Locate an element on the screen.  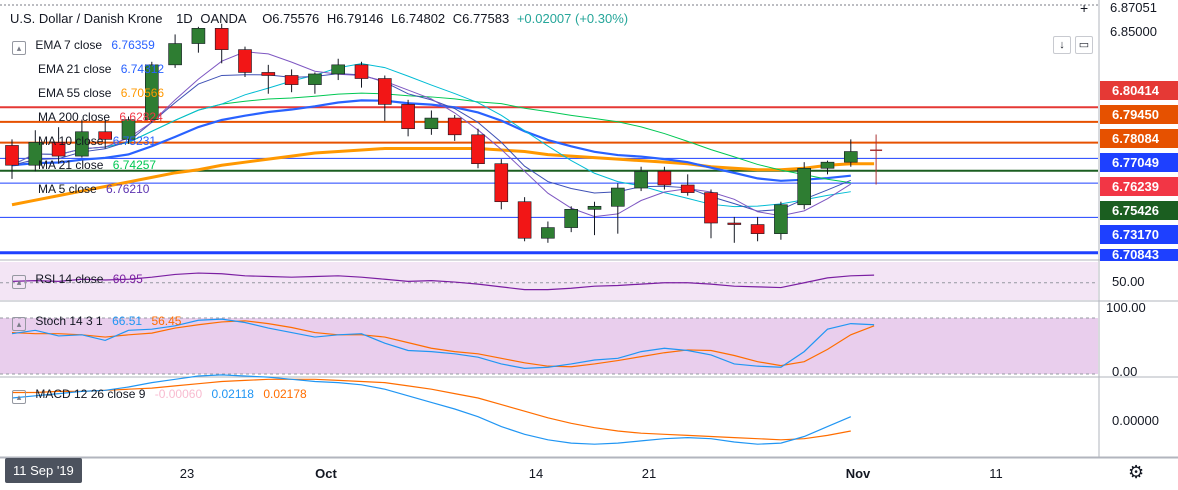
stoch-axis-tick: 0.00 is located at coordinates (1125, 371).